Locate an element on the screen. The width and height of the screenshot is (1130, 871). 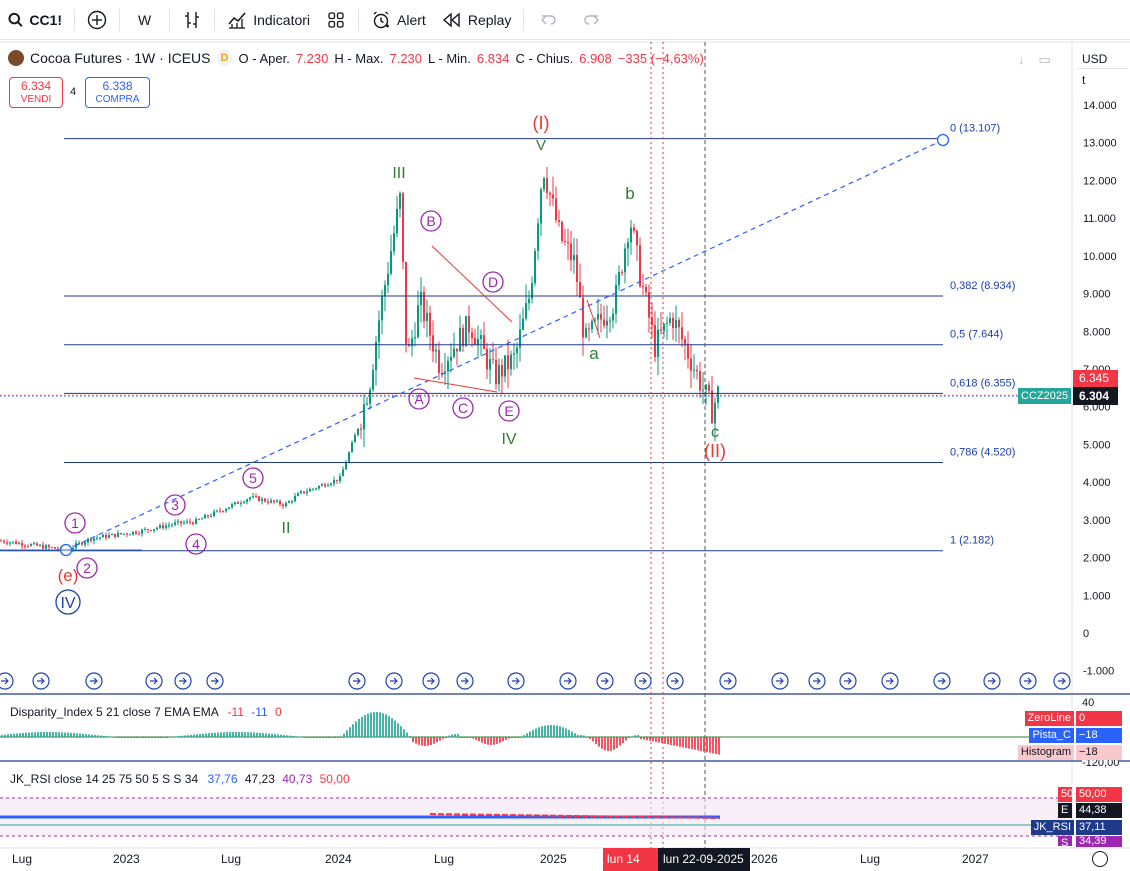
trendline-anchor-end is located at coordinates (943, 140).